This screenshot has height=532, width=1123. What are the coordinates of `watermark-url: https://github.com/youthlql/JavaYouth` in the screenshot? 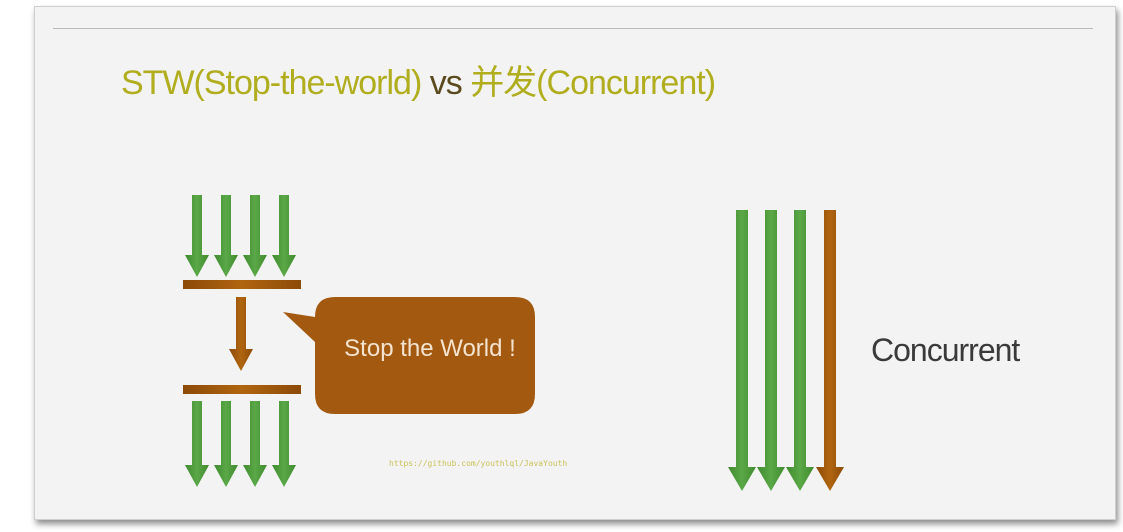 It's located at (478, 463).